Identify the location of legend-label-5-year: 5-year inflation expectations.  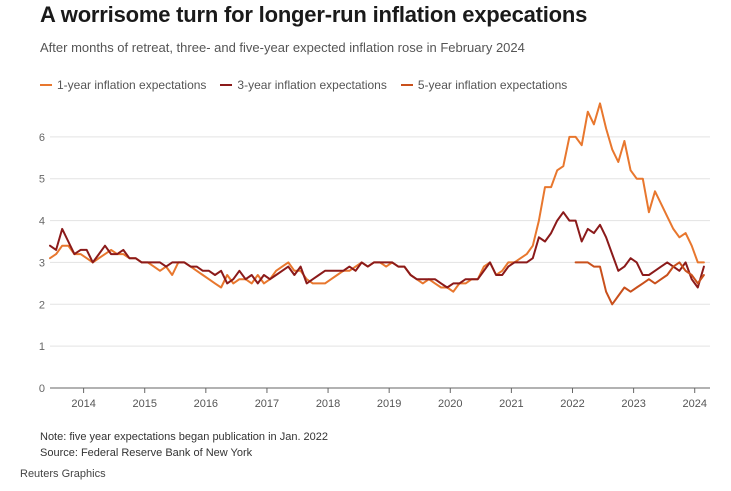
(492, 85).